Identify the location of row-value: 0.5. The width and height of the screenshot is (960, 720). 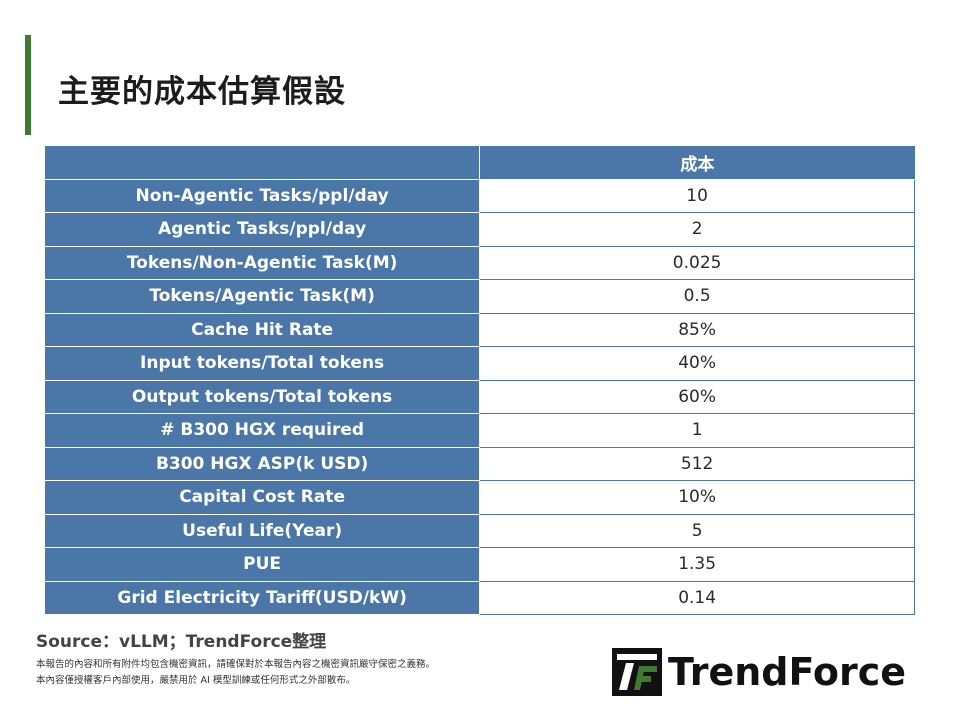
(697, 296).